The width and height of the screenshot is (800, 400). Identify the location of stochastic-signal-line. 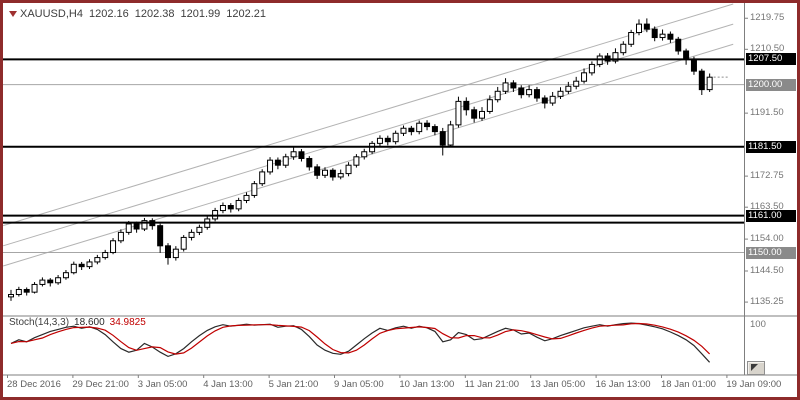
(360, 338).